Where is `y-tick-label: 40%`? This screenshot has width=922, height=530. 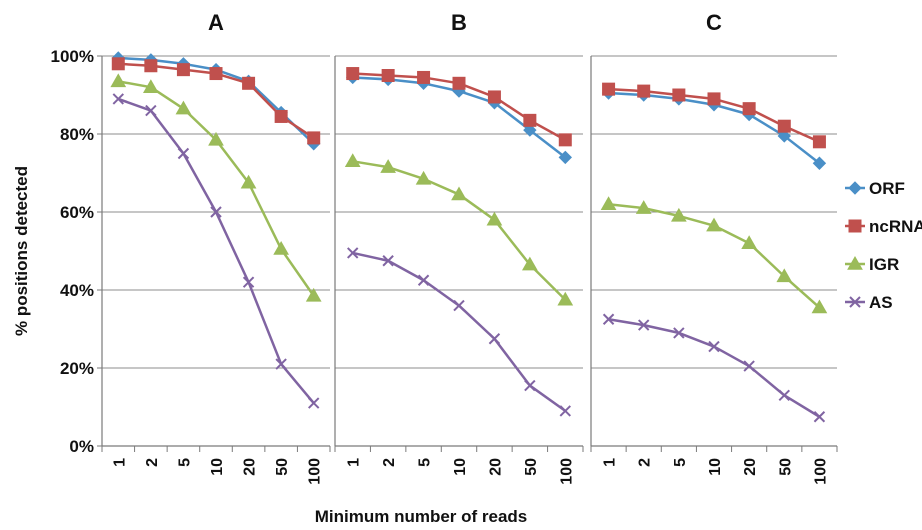 y-tick-label: 40% is located at coordinates (77, 290).